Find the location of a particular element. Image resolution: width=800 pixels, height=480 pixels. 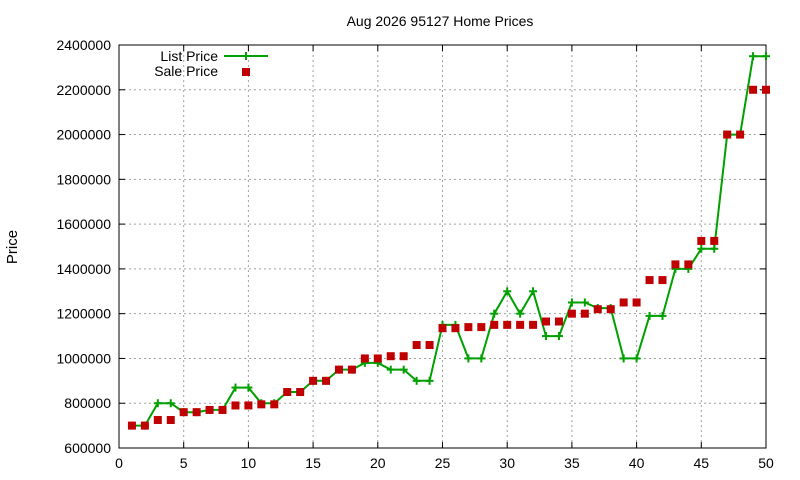

x-tick-label: 25 is located at coordinates (443, 463).